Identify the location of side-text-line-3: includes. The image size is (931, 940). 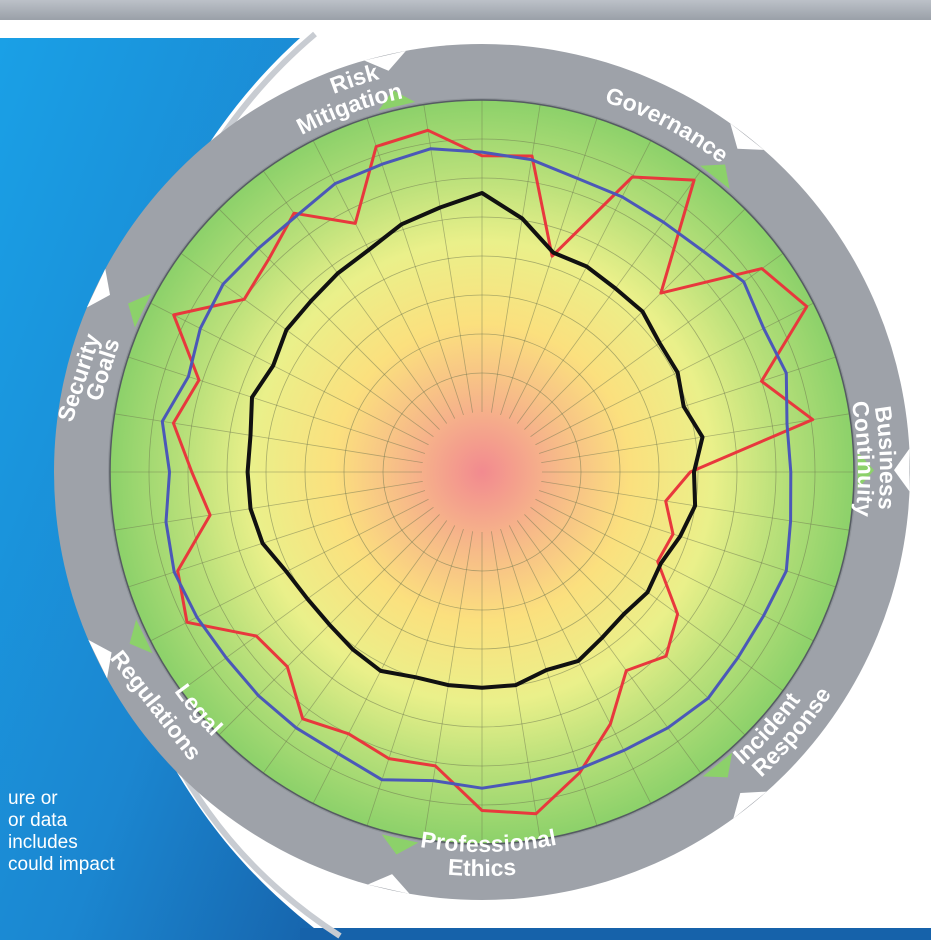
(43, 842).